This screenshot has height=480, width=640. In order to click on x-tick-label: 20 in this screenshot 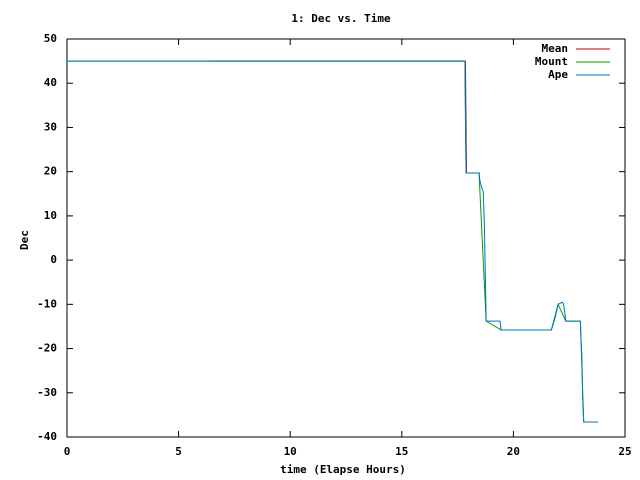, I will do `click(513, 451)`.